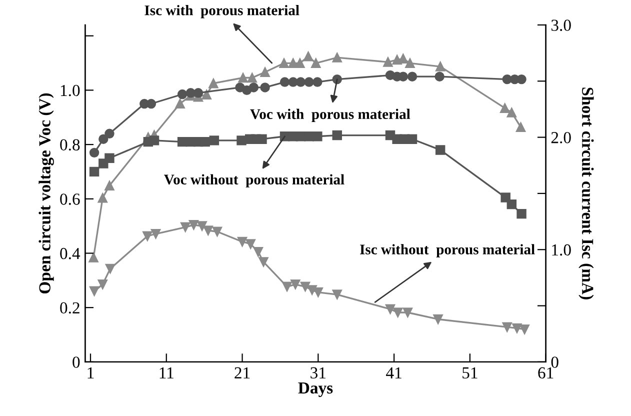 The image size is (631, 416). I want to click on y2-tick-label: 1.0, so click(561, 250).